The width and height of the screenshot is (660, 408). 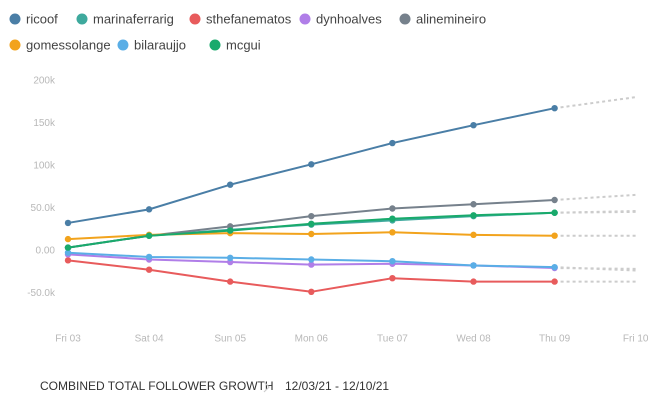 What do you see at coordinates (46, 251) in the screenshot?
I see `y-tick-label: 0.00` at bounding box center [46, 251].